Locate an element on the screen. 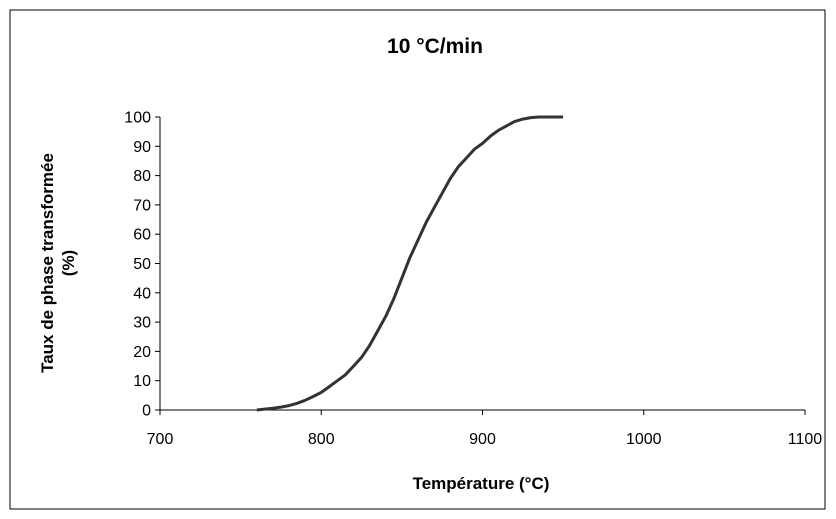 The height and width of the screenshot is (519, 836). y-tick-label: 30 is located at coordinates (142, 323).